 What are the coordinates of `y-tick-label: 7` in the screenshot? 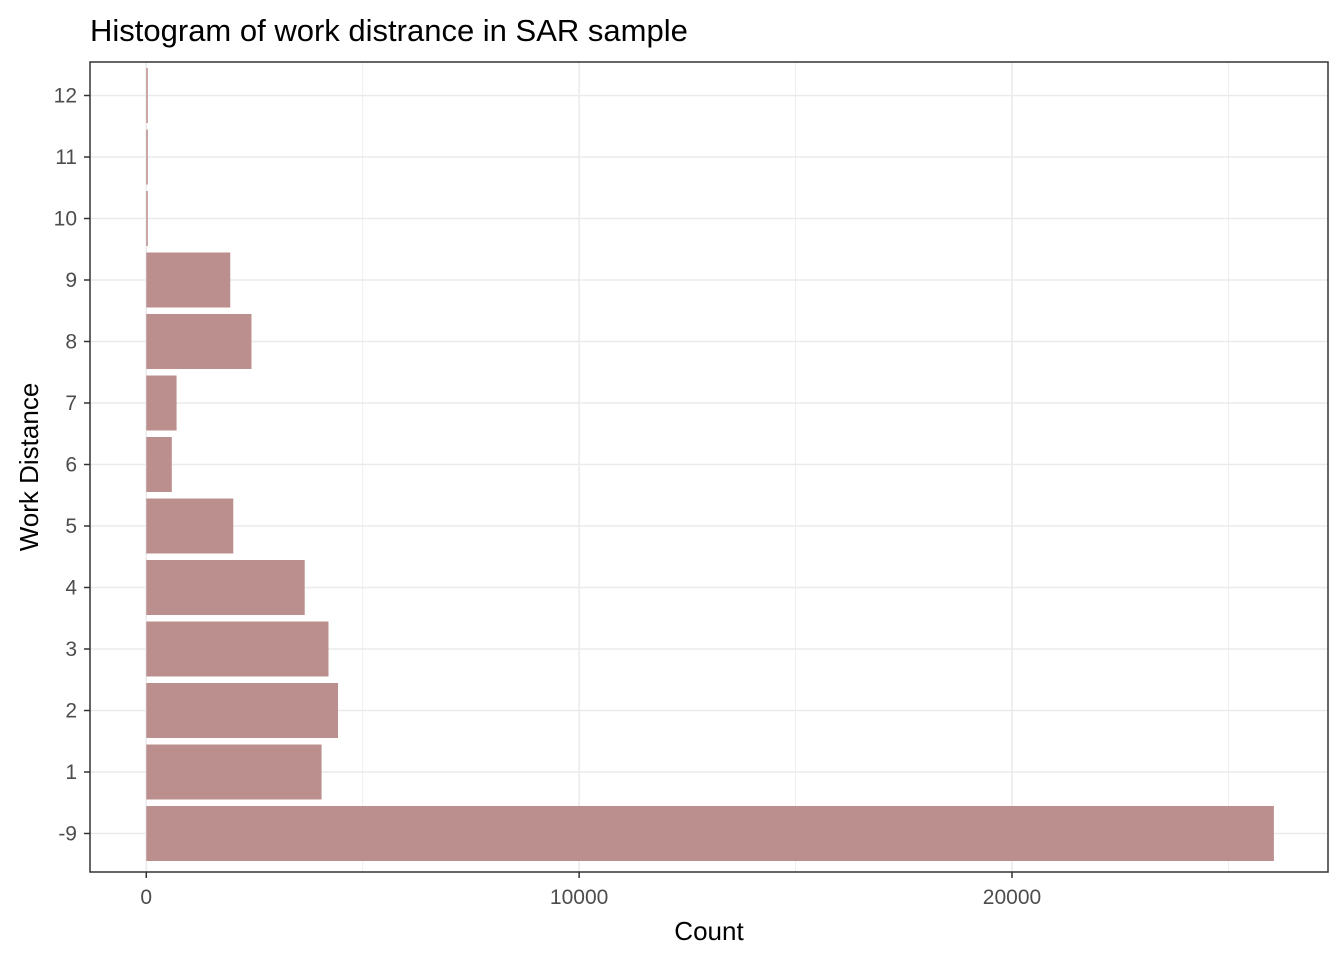 It's located at (71, 403).